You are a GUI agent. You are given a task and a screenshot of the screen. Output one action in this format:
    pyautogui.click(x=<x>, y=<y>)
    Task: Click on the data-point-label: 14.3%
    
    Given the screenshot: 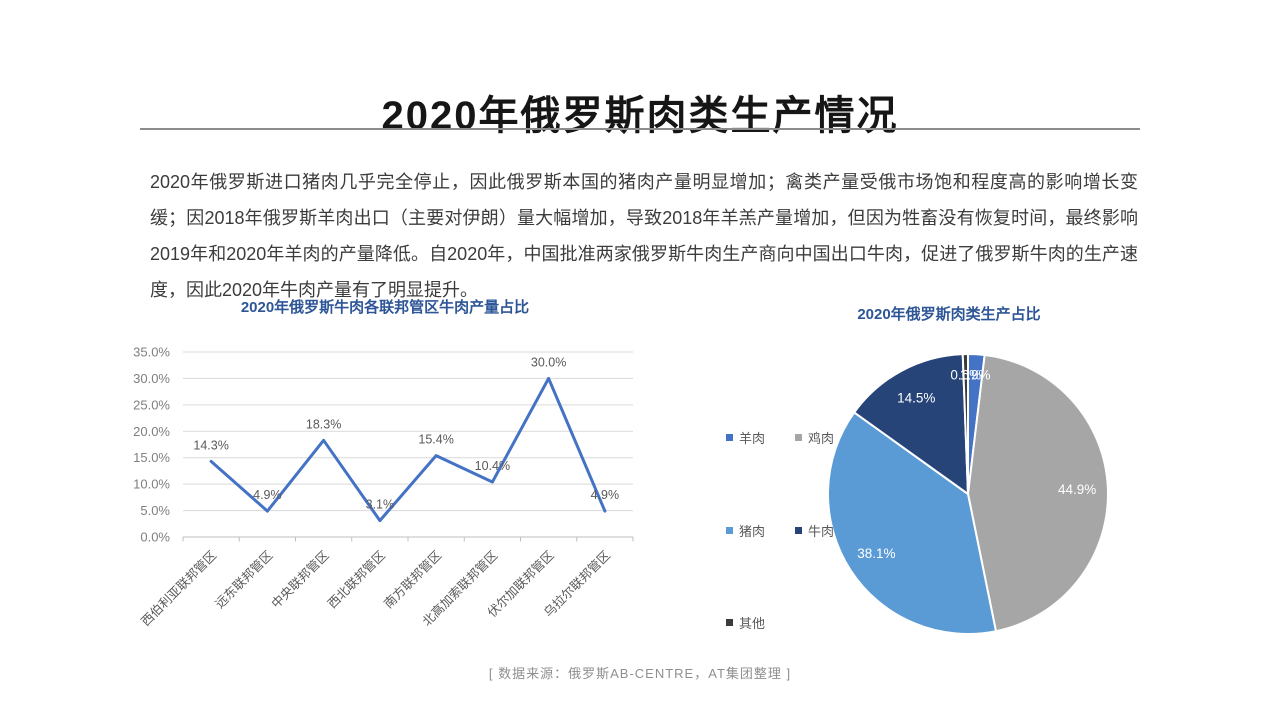 What is the action you would take?
    pyautogui.click(x=210, y=445)
    